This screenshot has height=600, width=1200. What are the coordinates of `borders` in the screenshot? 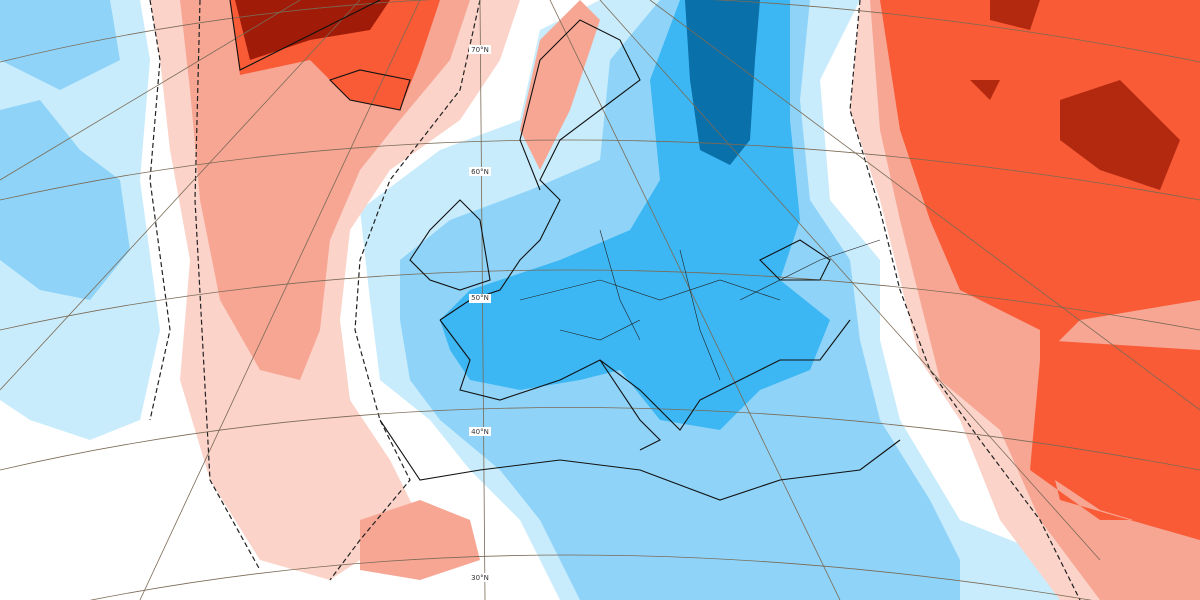 It's located at (700, 305).